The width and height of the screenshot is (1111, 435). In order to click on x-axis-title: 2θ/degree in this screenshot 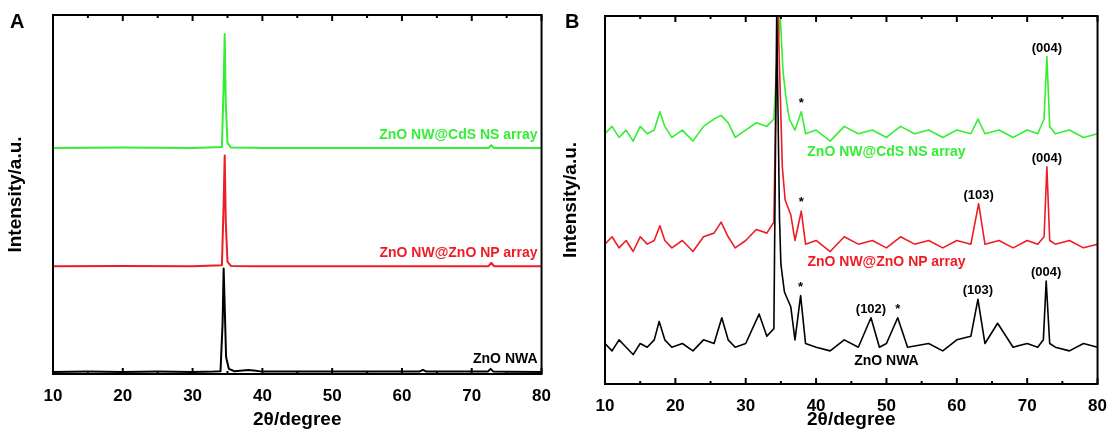, I will do `click(297, 418)`.